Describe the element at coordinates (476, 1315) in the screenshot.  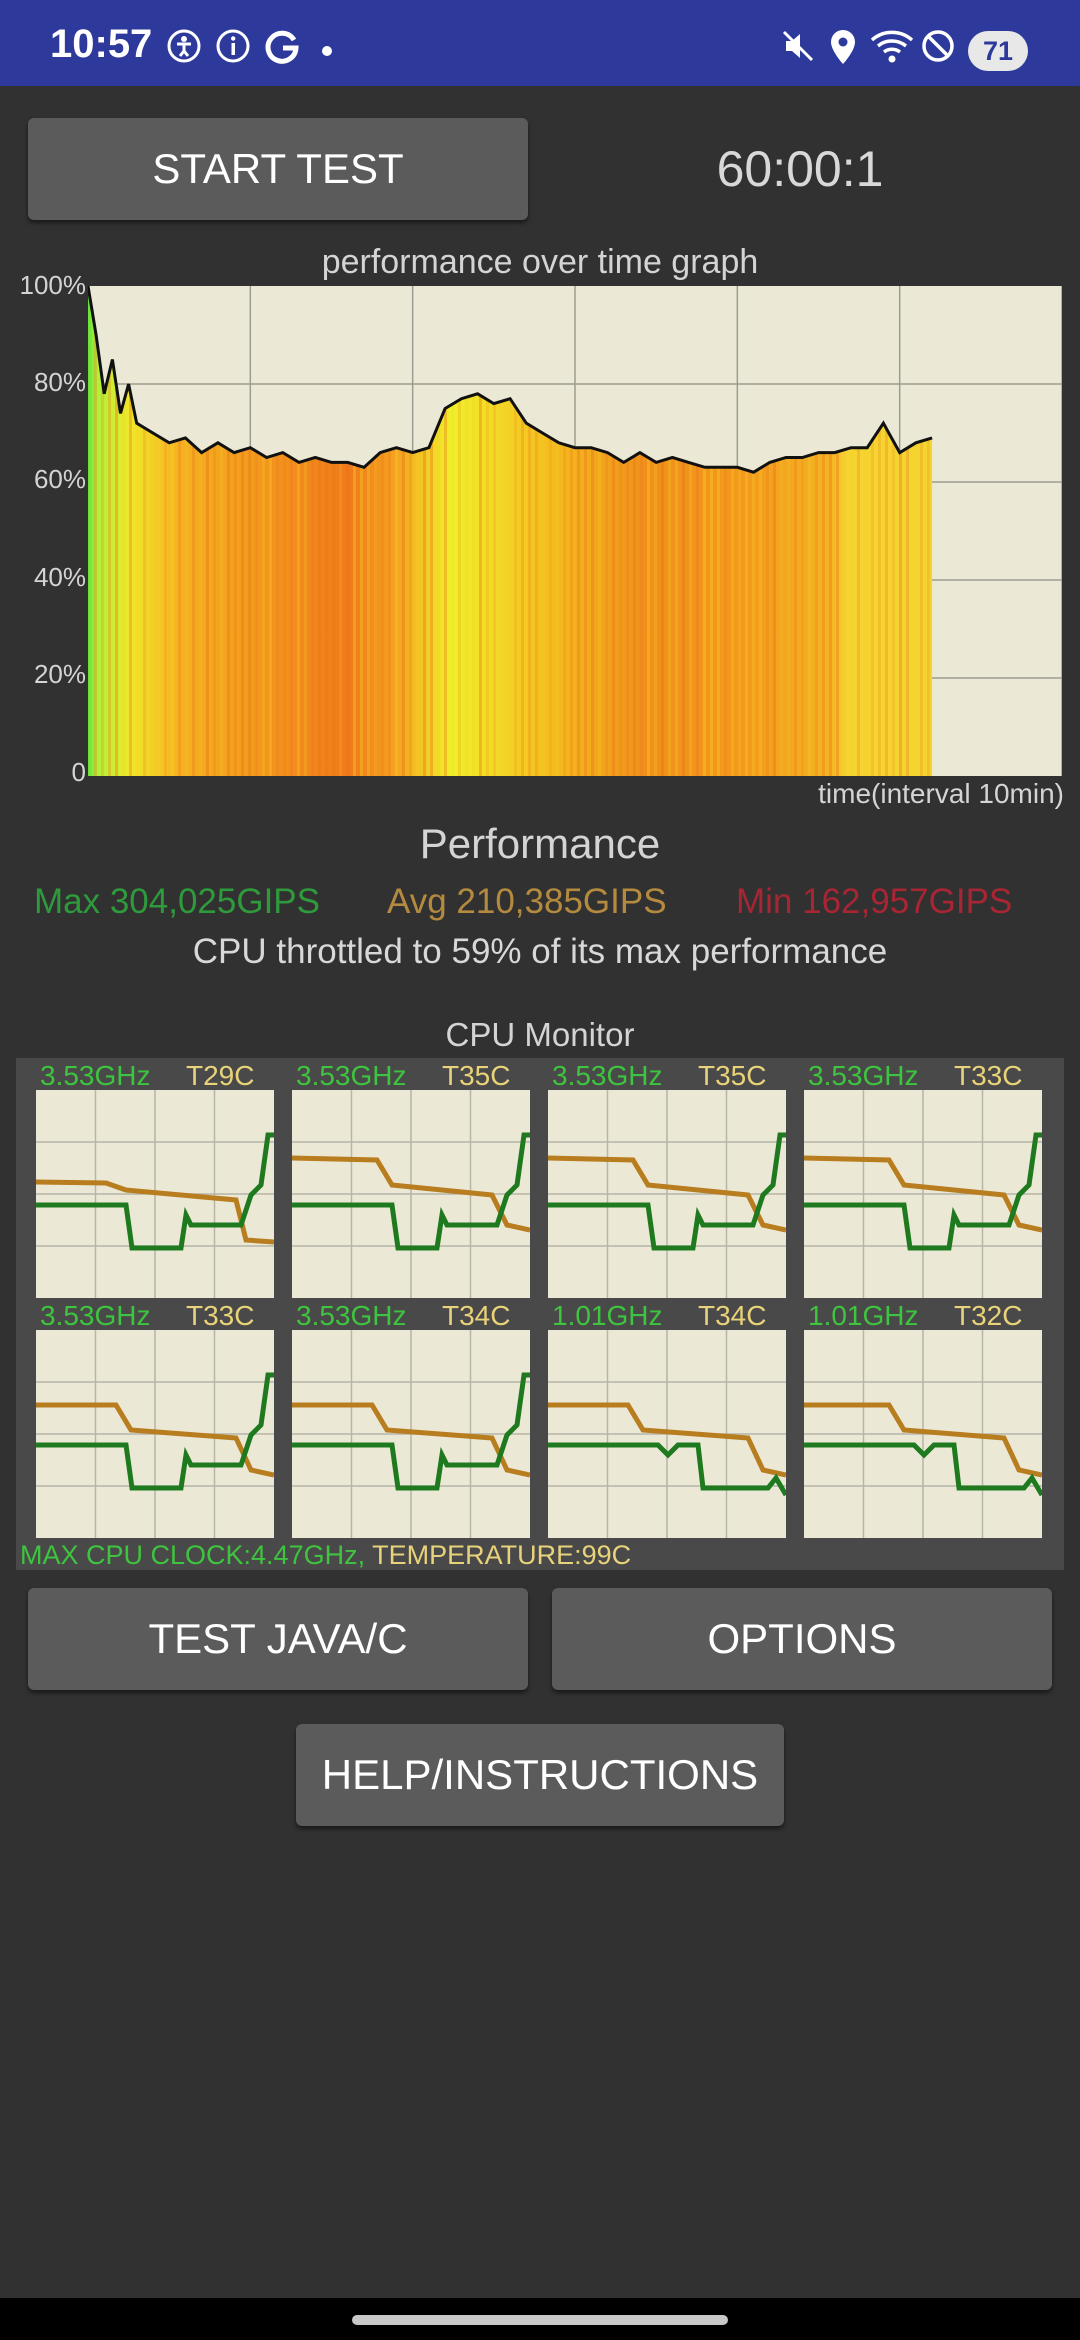
I see `core-6-temp: T34C` at that location.